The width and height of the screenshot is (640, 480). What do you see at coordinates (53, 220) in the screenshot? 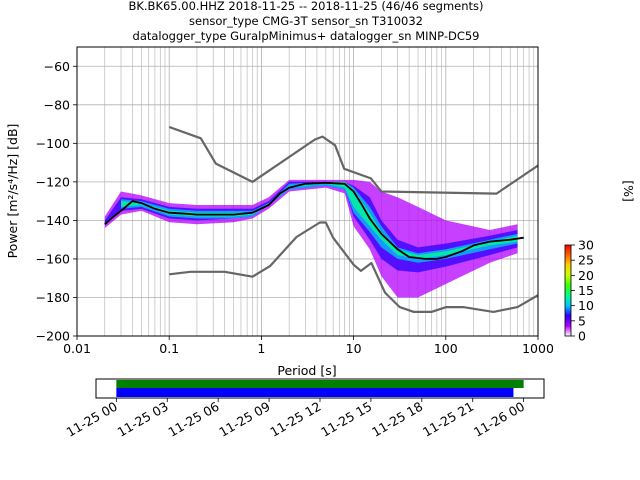
I see `y-tick-label: −140` at bounding box center [53, 220].